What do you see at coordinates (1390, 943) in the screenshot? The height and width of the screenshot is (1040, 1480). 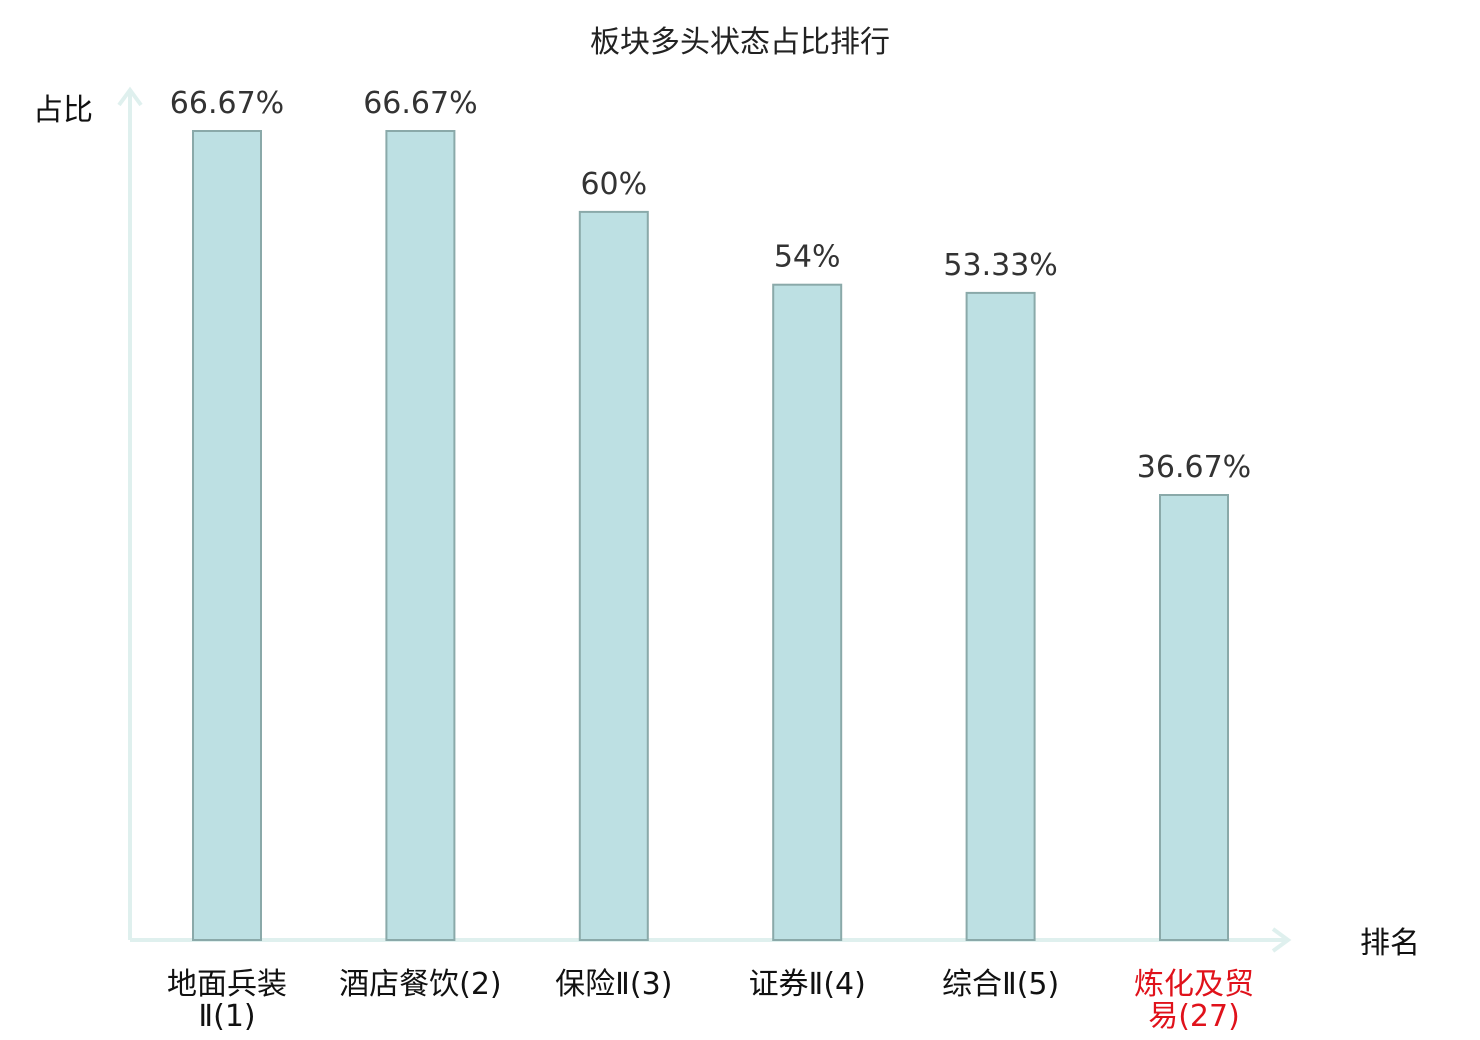 I see `x-axis-label: 排名` at bounding box center [1390, 943].